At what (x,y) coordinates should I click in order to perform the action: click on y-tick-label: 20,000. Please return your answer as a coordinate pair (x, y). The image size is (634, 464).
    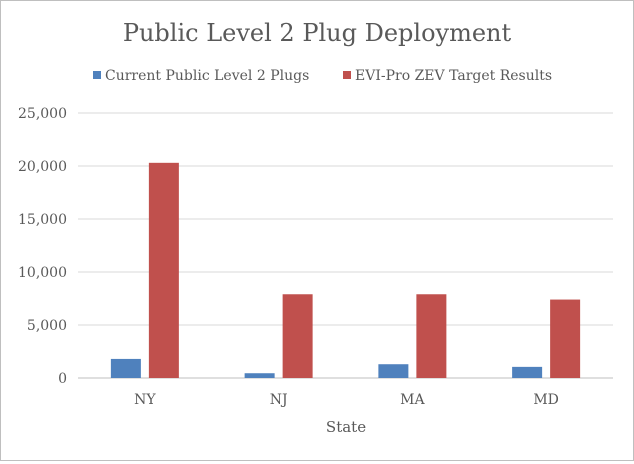
    Looking at the image, I should click on (42, 167).